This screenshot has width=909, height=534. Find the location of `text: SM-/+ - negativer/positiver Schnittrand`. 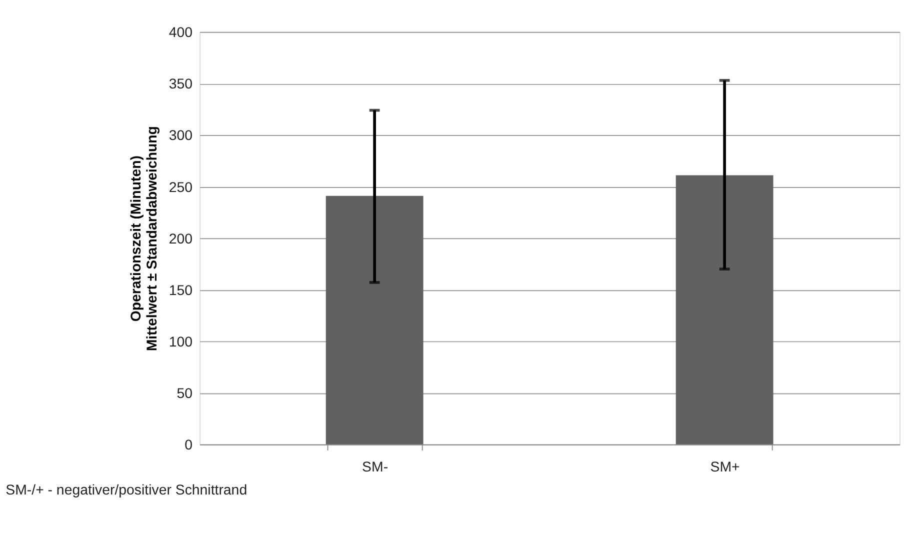

text: SM-/+ - negativer/positiver Schnittrand is located at coordinates (127, 490).